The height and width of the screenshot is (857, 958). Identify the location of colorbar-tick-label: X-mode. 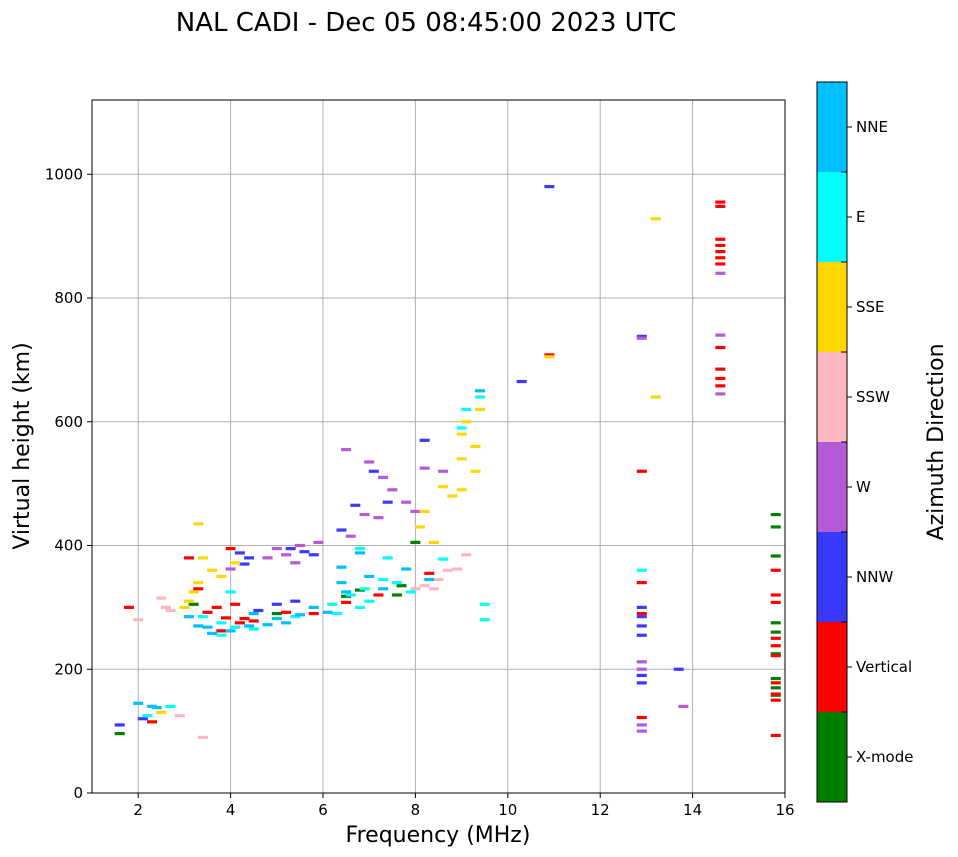
(884, 757).